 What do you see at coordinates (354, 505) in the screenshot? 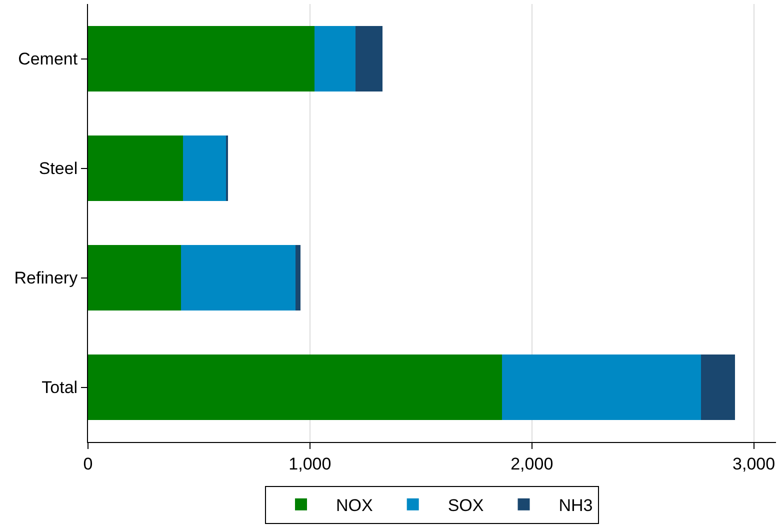
I see `legend-label: NOX` at bounding box center [354, 505].